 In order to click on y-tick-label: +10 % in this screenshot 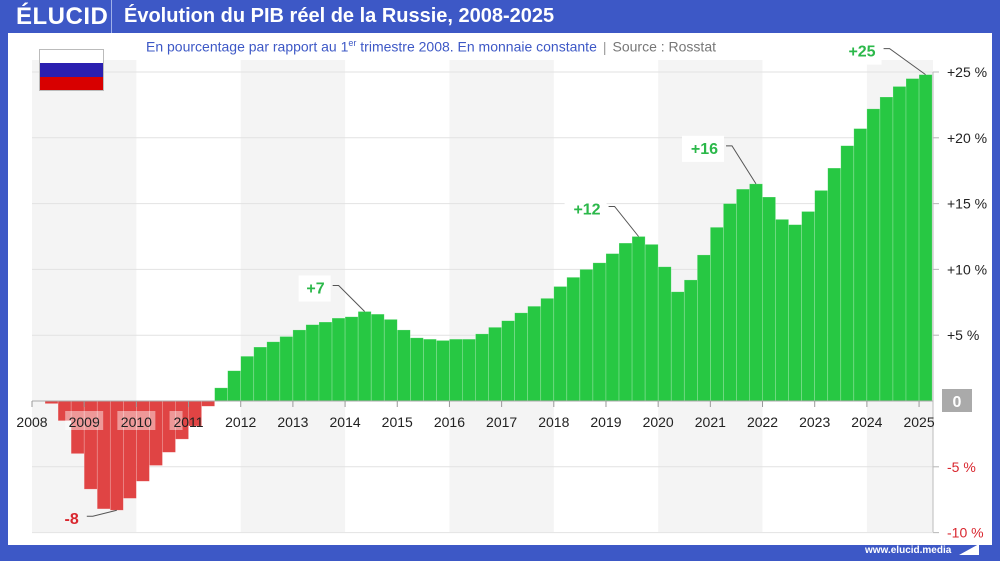, I will do `click(967, 269)`.